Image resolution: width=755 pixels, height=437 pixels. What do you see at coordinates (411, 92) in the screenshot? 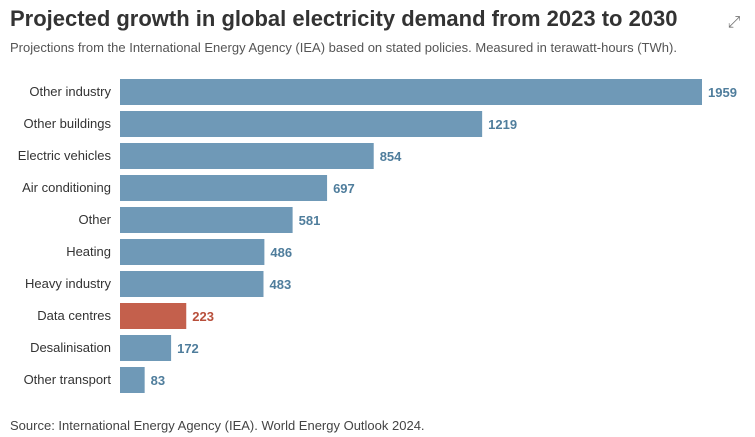
I see `bar-other-industry` at bounding box center [411, 92].